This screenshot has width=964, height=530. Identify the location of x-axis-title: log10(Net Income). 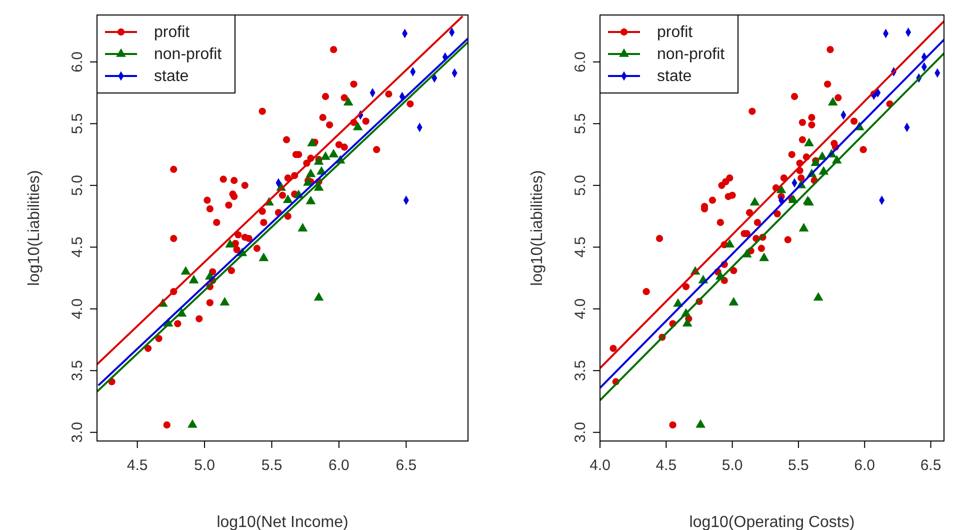
(282, 522).